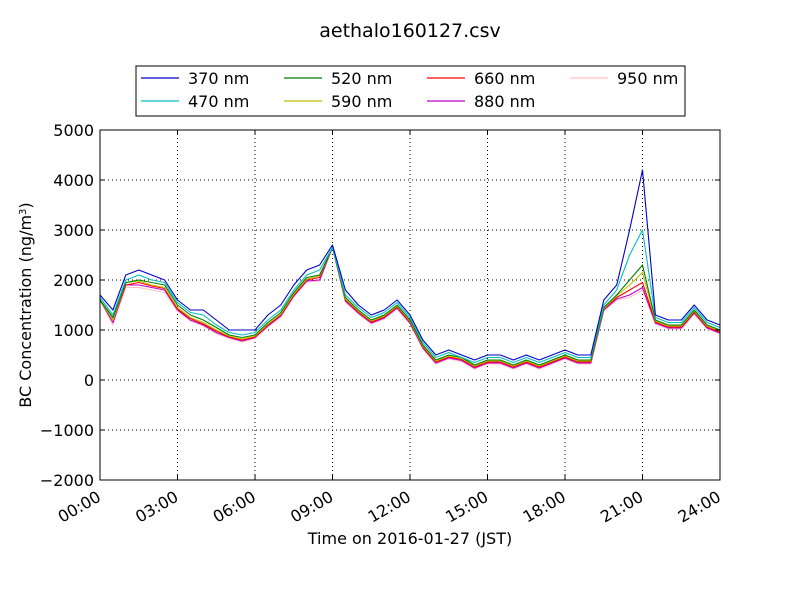 The image size is (800, 600). I want to click on x-tick-label: 18:00, so click(544, 507).